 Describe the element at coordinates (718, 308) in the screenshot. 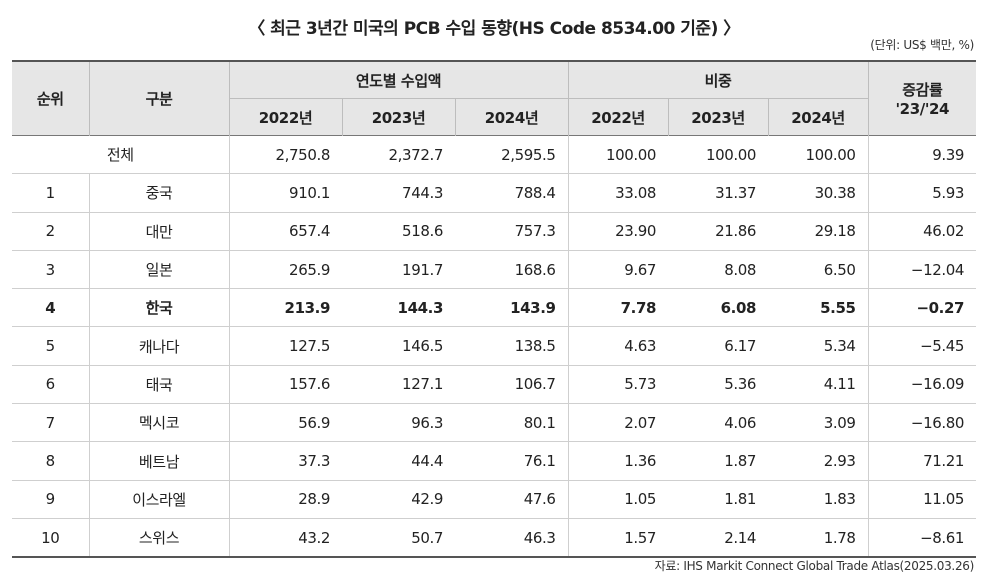

I see `share-2023-cell: 6.08` at that location.